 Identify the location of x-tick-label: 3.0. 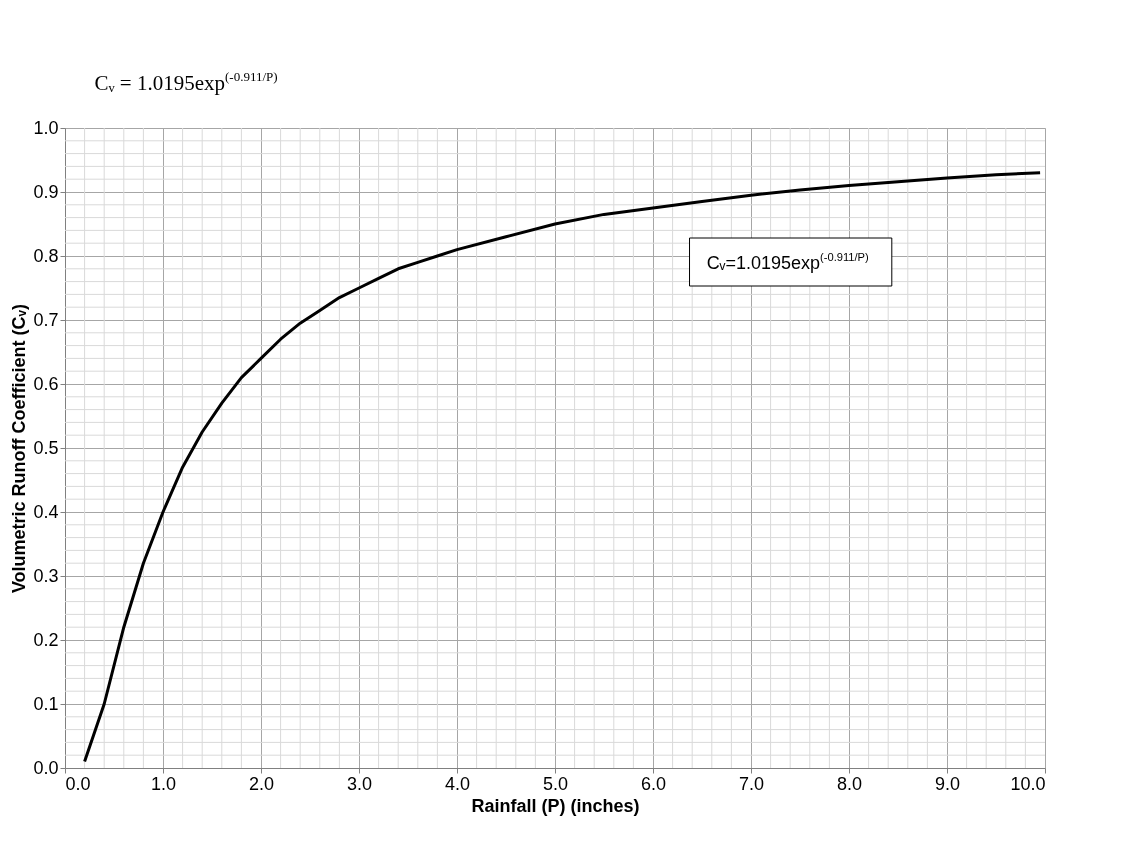
(359, 783).